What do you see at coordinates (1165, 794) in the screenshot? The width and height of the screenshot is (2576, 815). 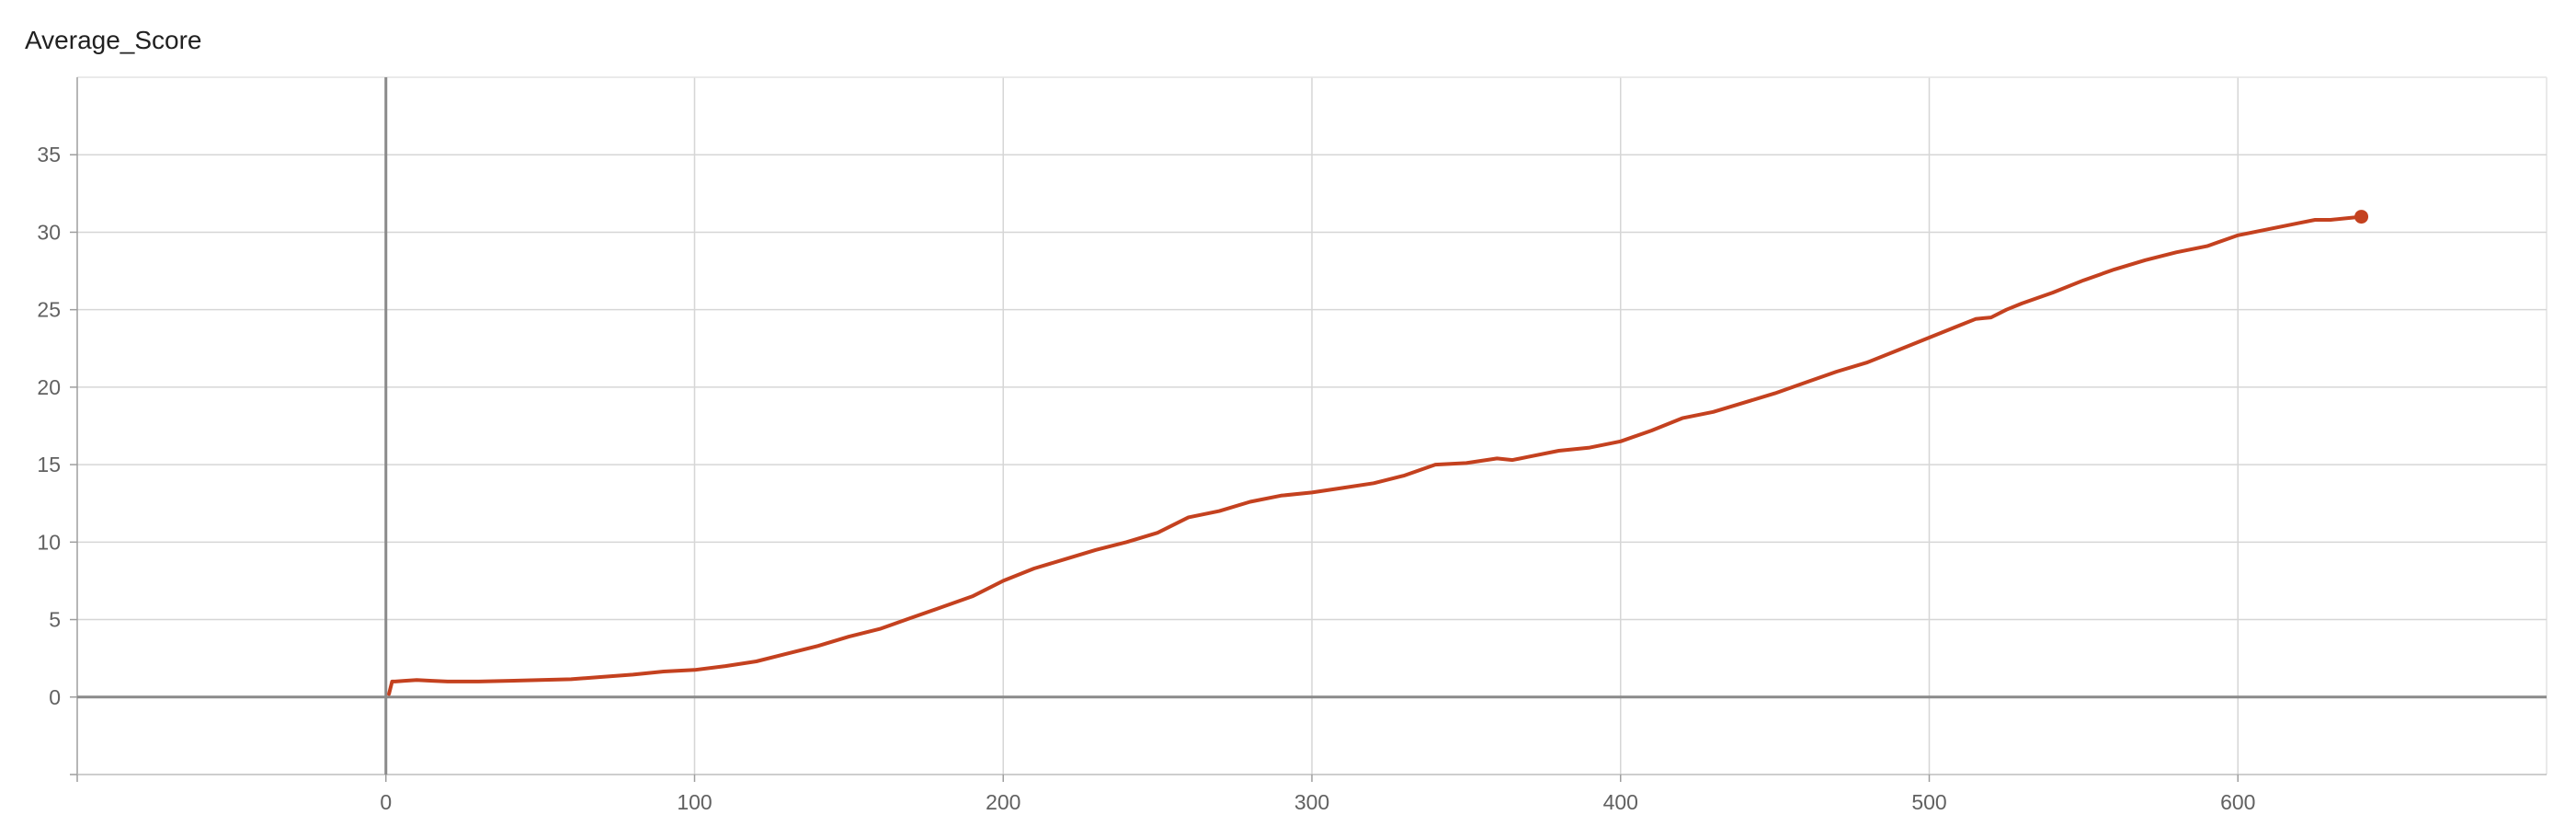 I see `x-tick-labels: 0 100 200 300 400 500 600` at bounding box center [1165, 794].